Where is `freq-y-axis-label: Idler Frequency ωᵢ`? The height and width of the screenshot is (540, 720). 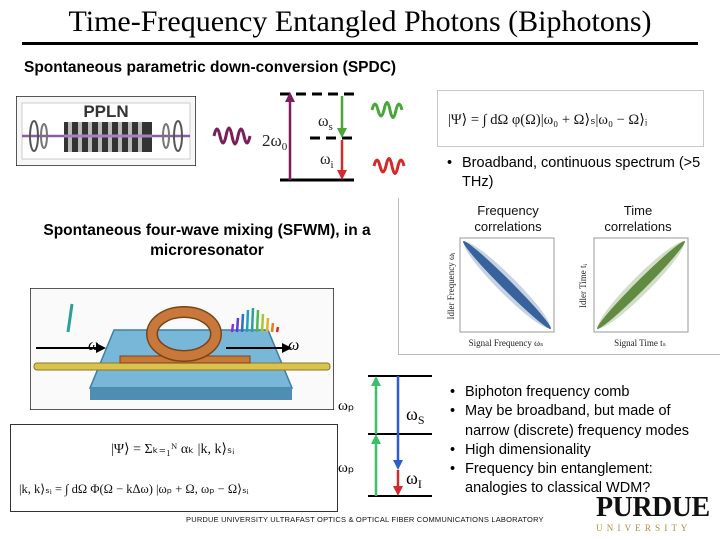 freq-y-axis-label: Idler Frequency ωᵢ is located at coordinates (451, 285).